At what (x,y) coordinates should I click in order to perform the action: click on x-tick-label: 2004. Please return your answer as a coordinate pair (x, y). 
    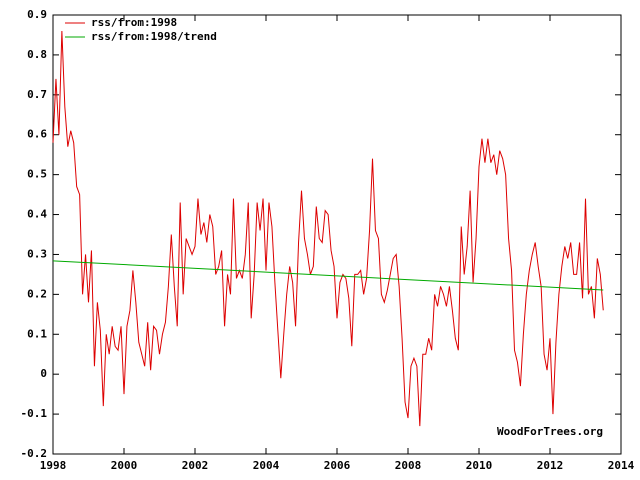
    Looking at the image, I should click on (266, 465).